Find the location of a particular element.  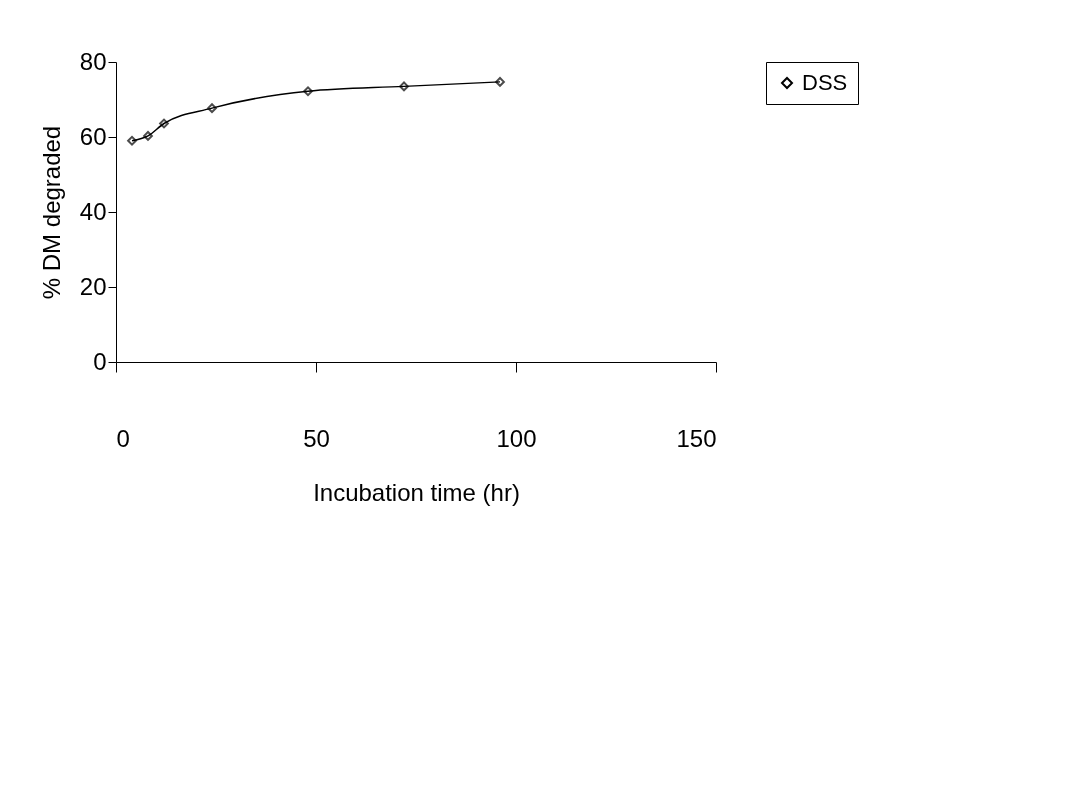

x-axis-title: Incubation time (hr) is located at coordinates (416, 492).